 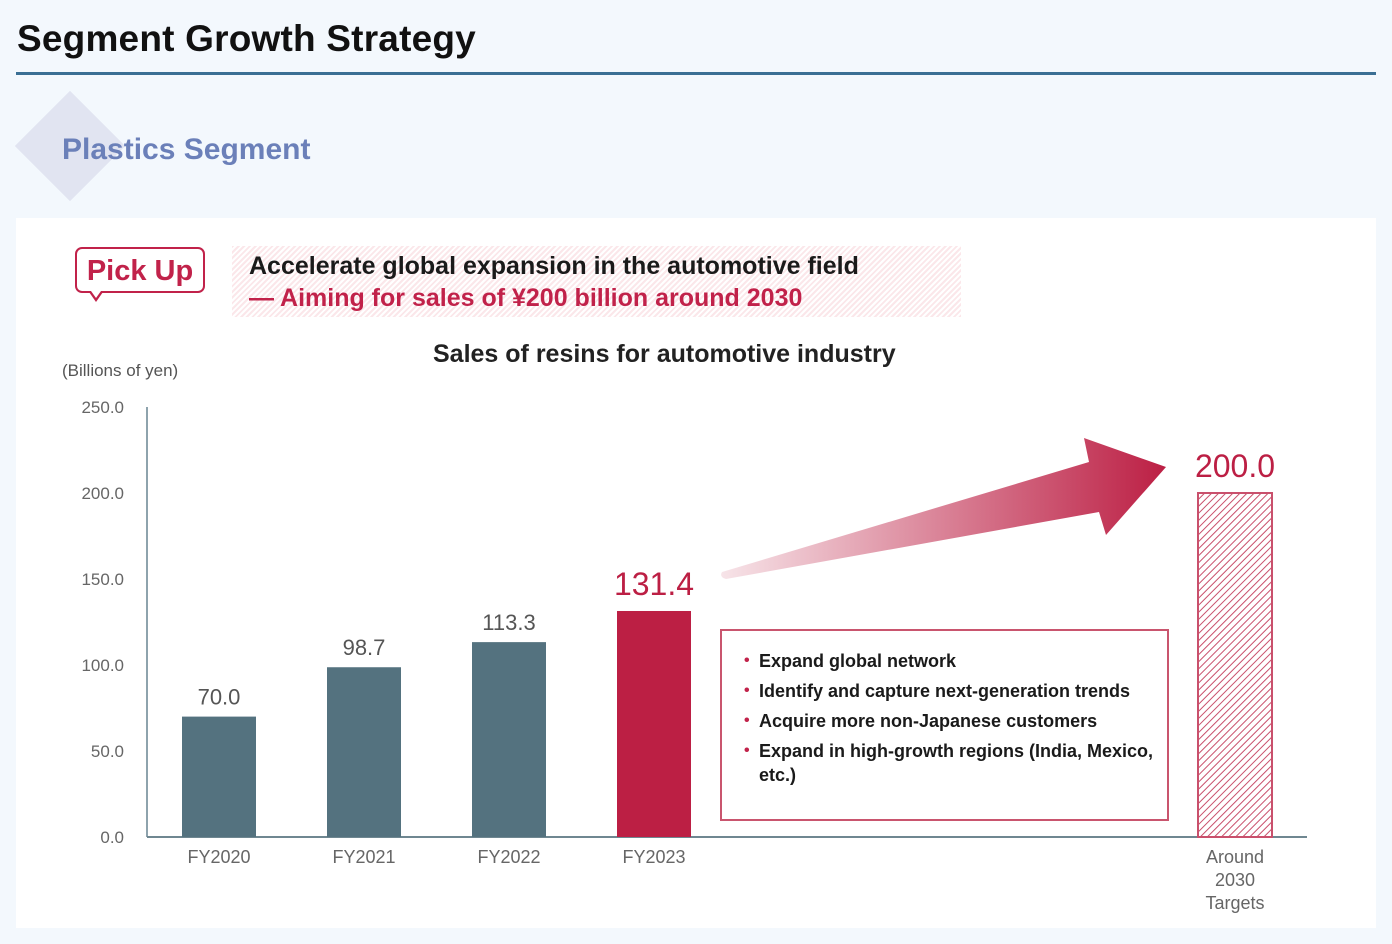 What do you see at coordinates (664, 354) in the screenshot?
I see `chart-title: Sales of resins for automotive industry` at bounding box center [664, 354].